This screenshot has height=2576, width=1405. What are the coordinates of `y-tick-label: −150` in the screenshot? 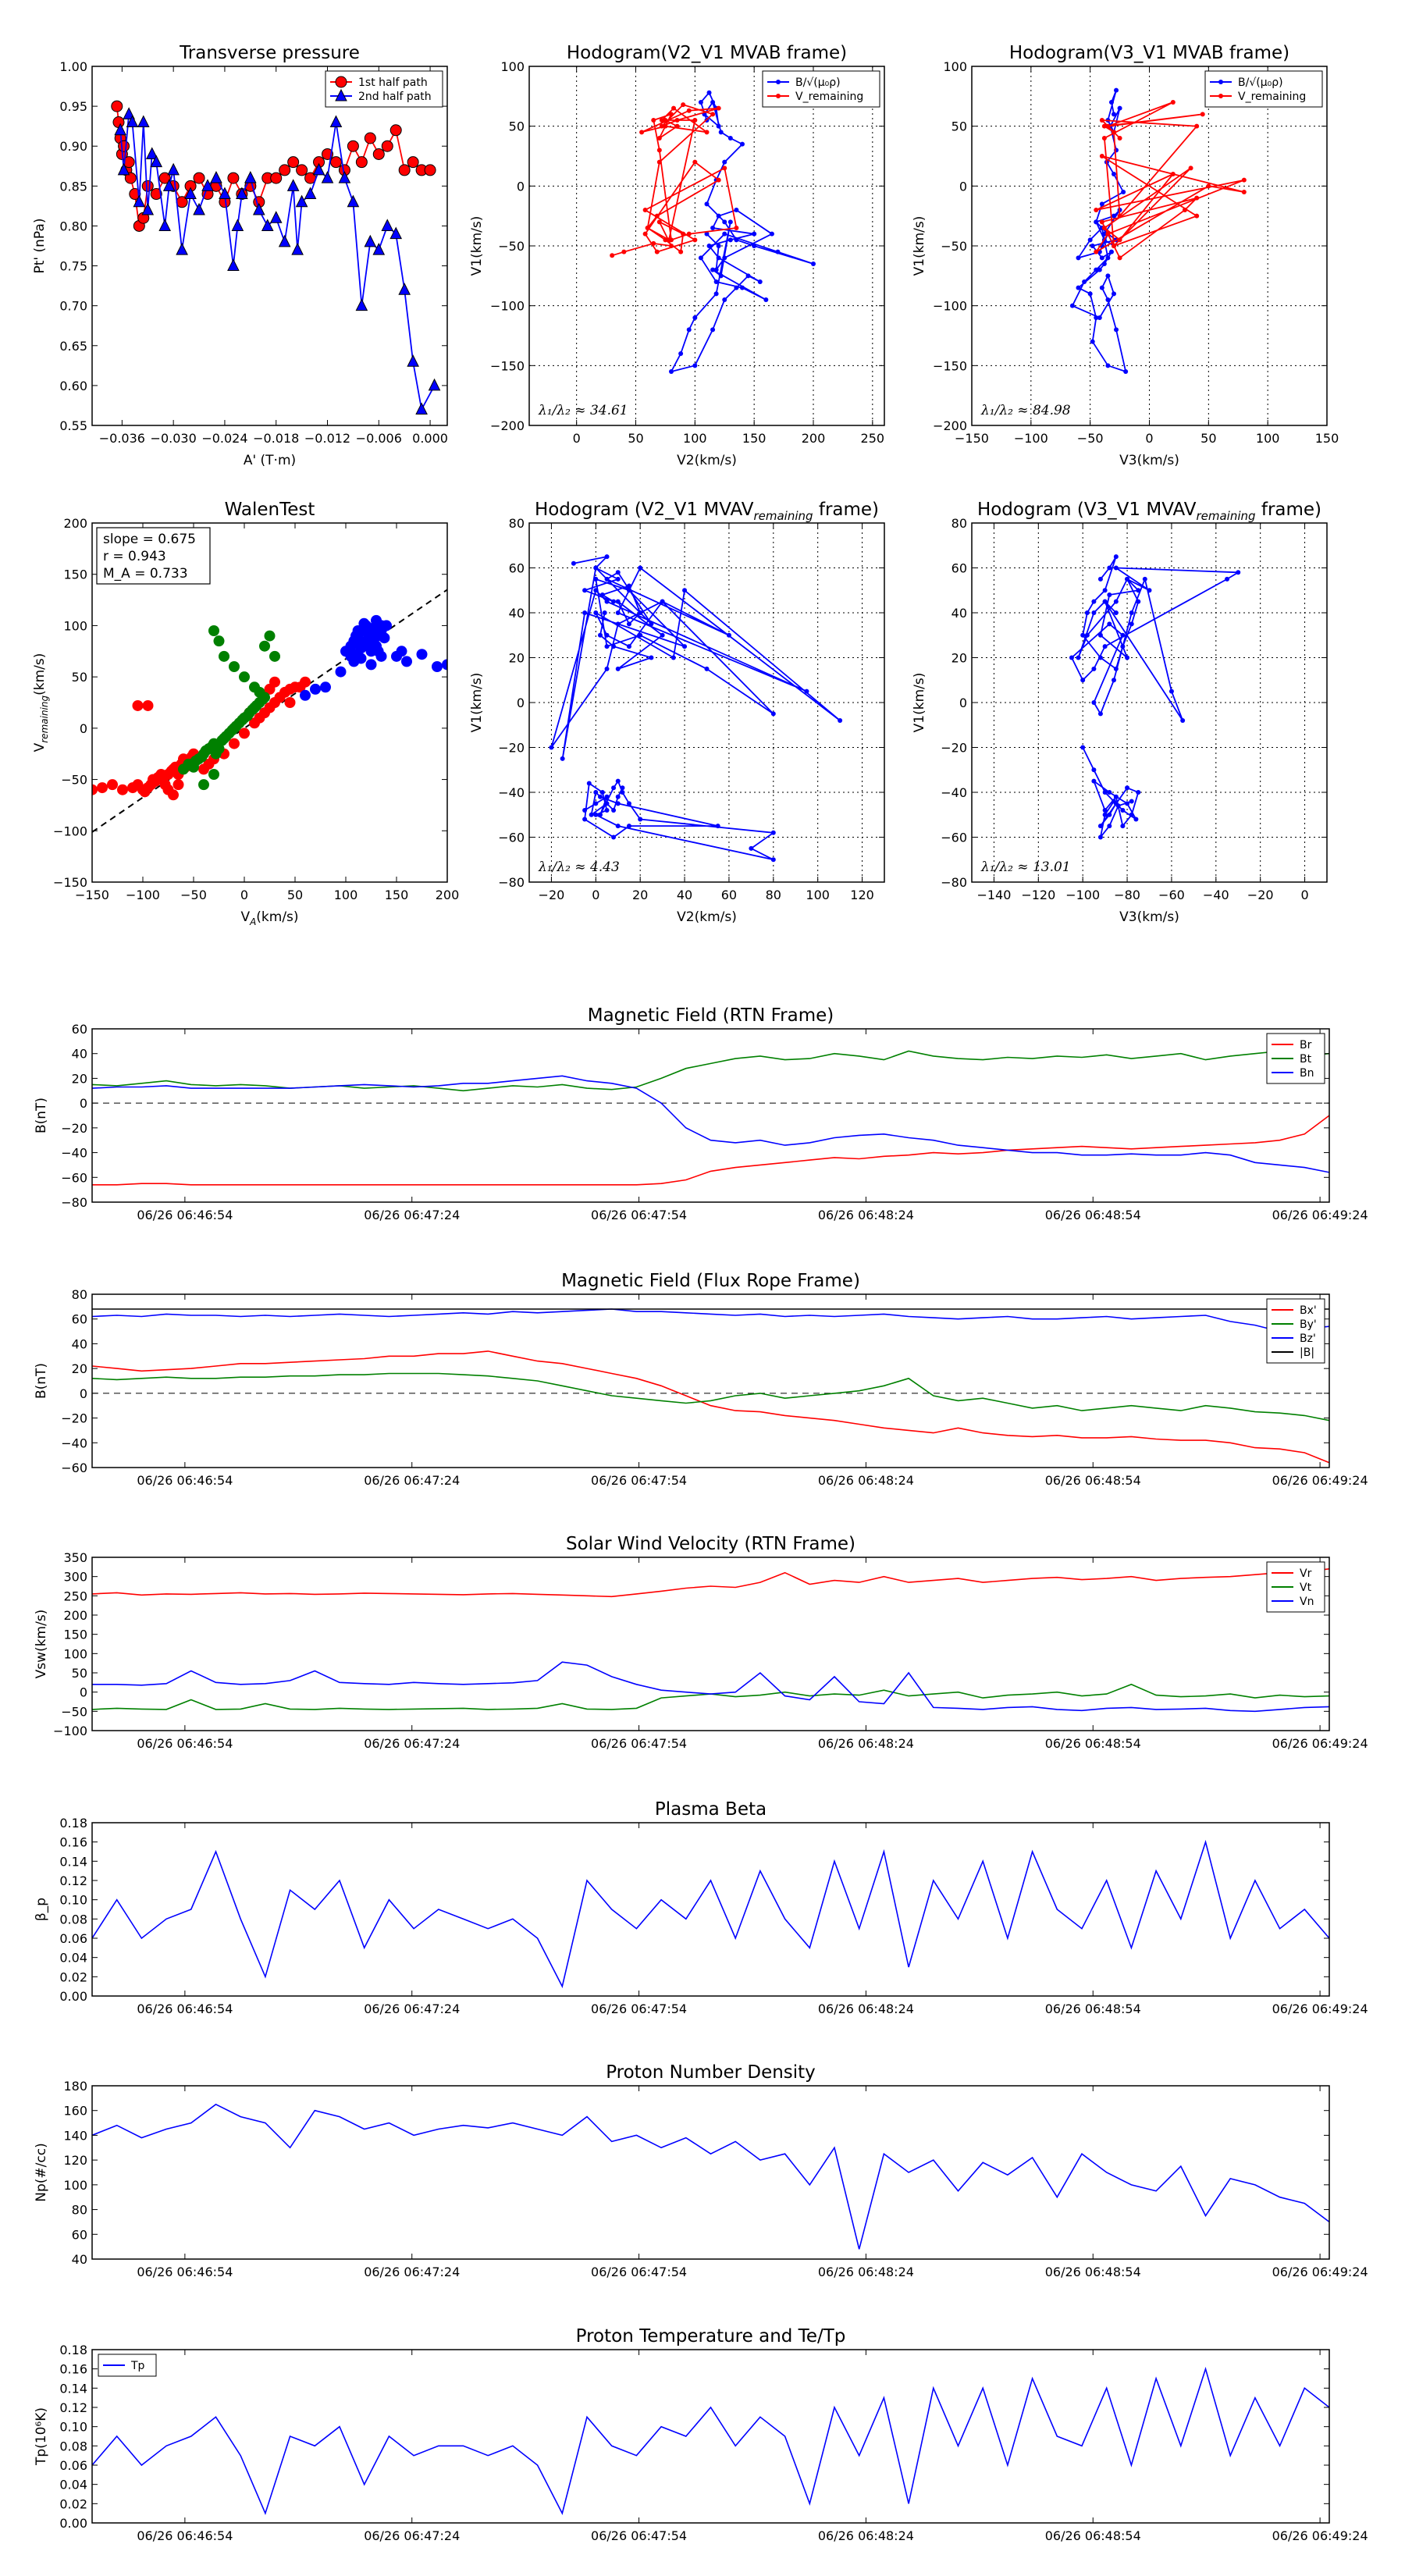 It's located at (508, 365).